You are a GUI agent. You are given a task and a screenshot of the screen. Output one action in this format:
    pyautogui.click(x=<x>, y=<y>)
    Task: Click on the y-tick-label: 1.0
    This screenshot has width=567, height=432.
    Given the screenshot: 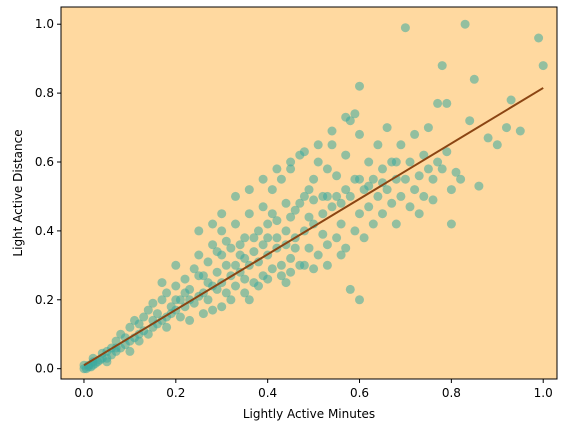 What is the action you would take?
    pyautogui.click(x=44, y=24)
    